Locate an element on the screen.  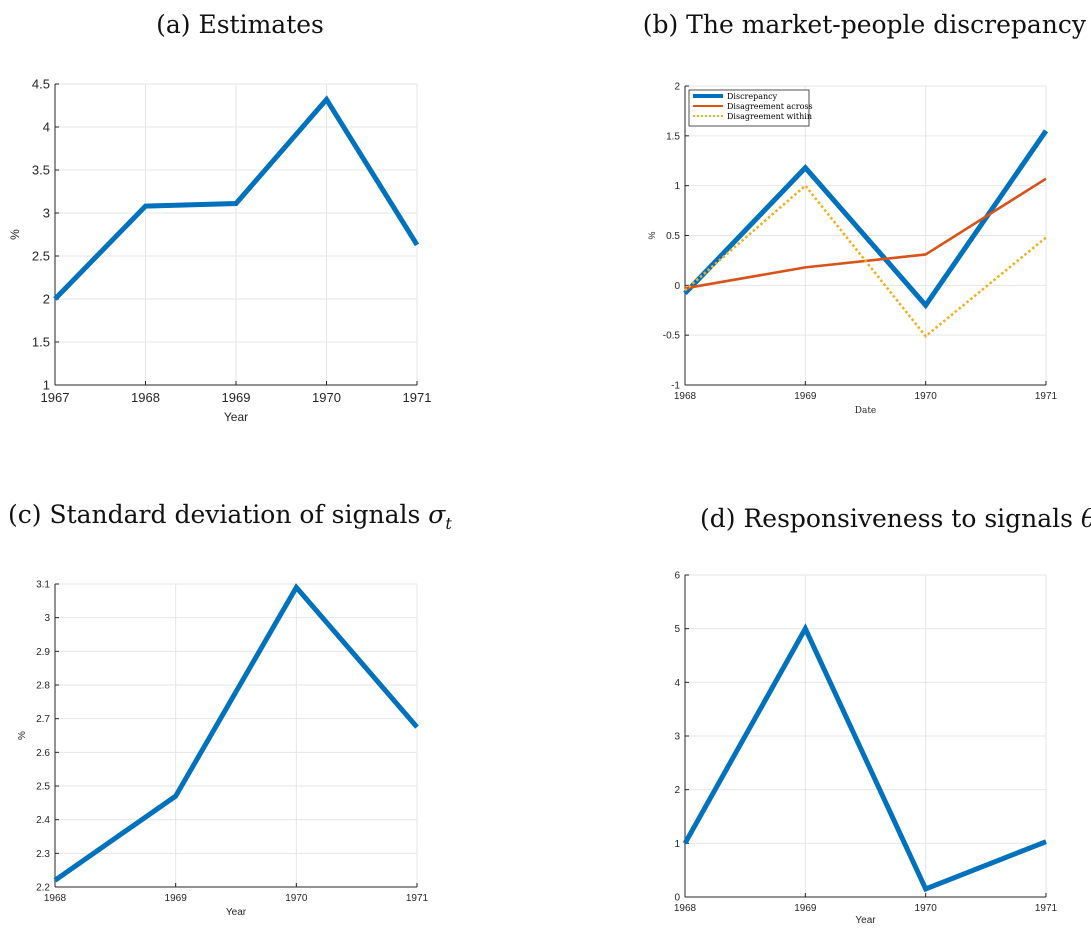
y-tick-label: 3.1 is located at coordinates (43, 585).